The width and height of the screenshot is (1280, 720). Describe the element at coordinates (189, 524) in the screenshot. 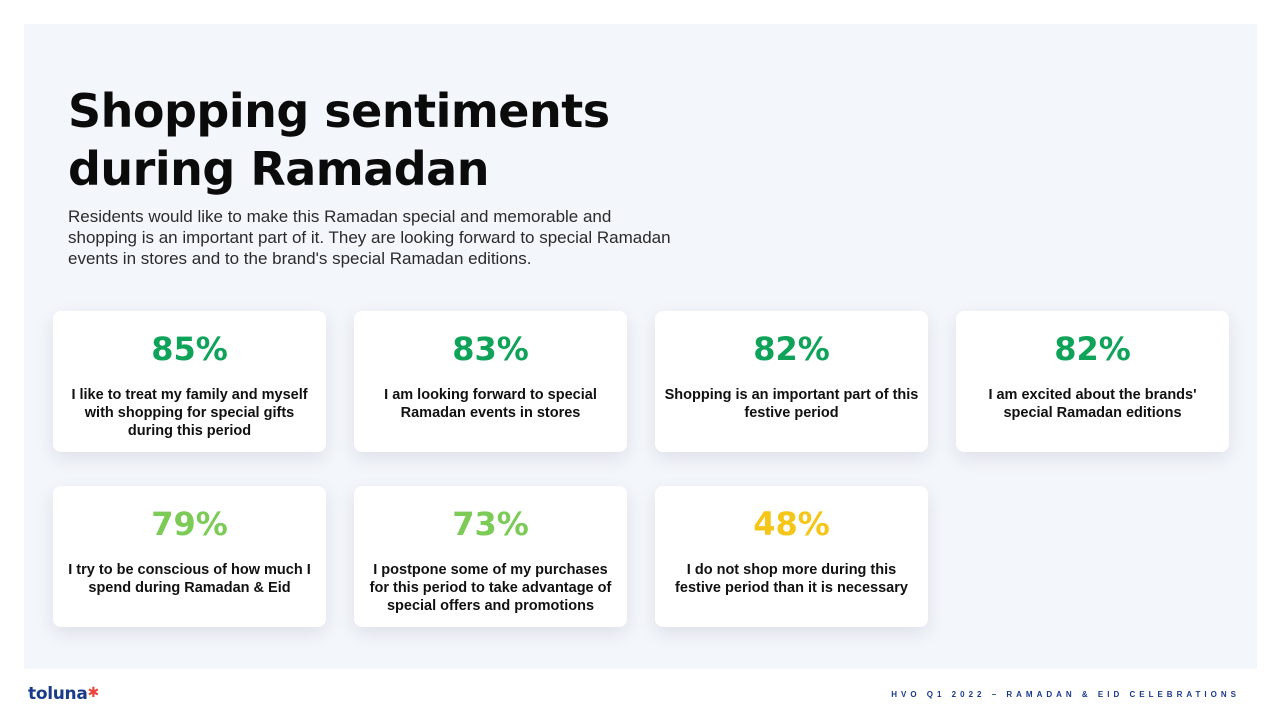

I see `stat-percentage: 79%` at that location.